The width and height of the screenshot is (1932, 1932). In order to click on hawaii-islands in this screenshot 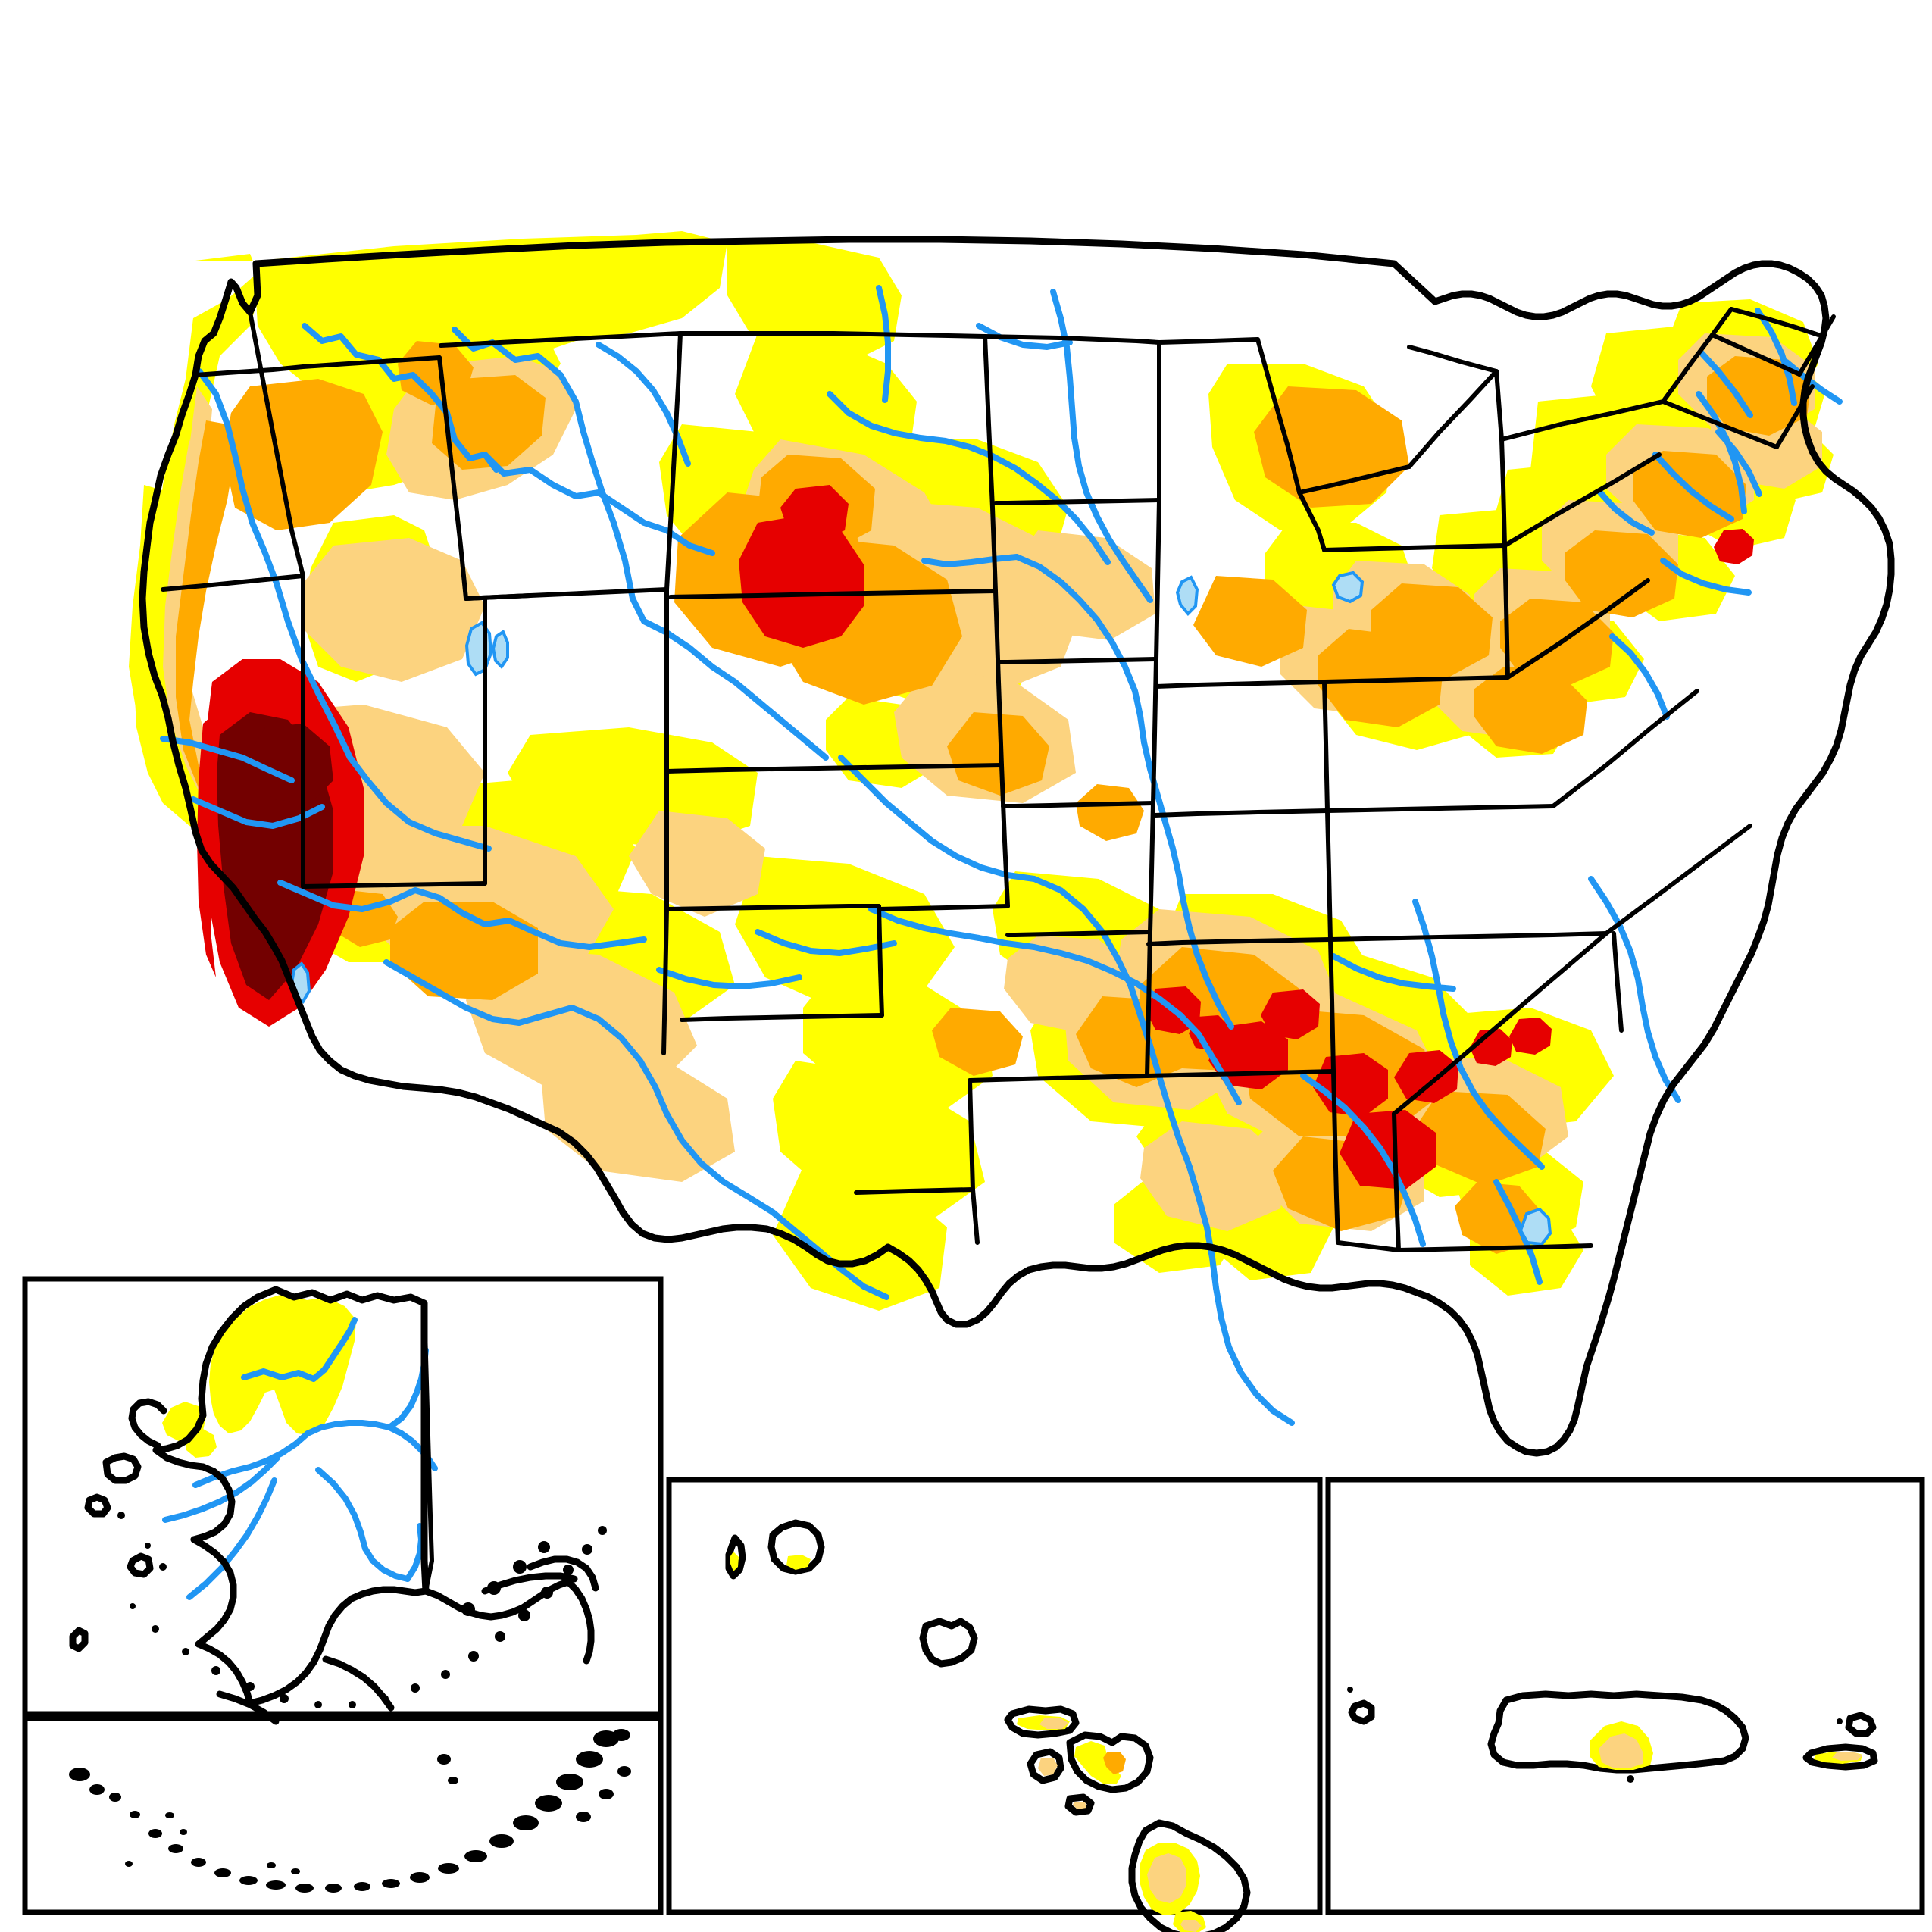, I will do `click(988, 1725)`.